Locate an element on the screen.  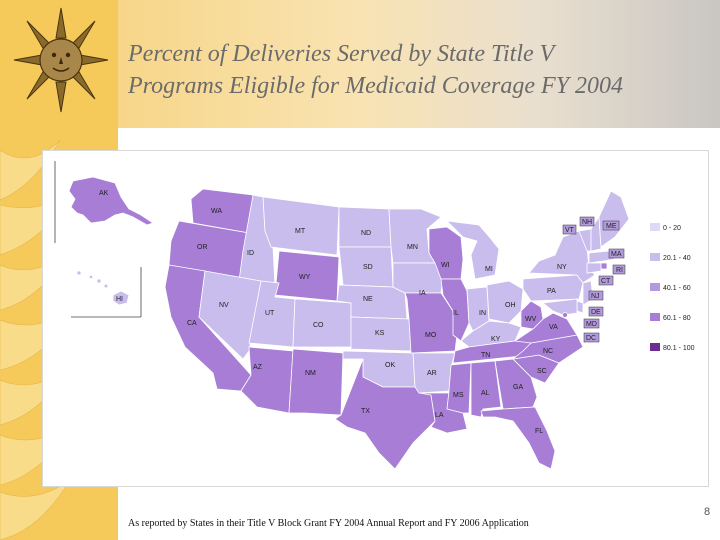
state-label-in: IN is located at coordinates (482, 313).